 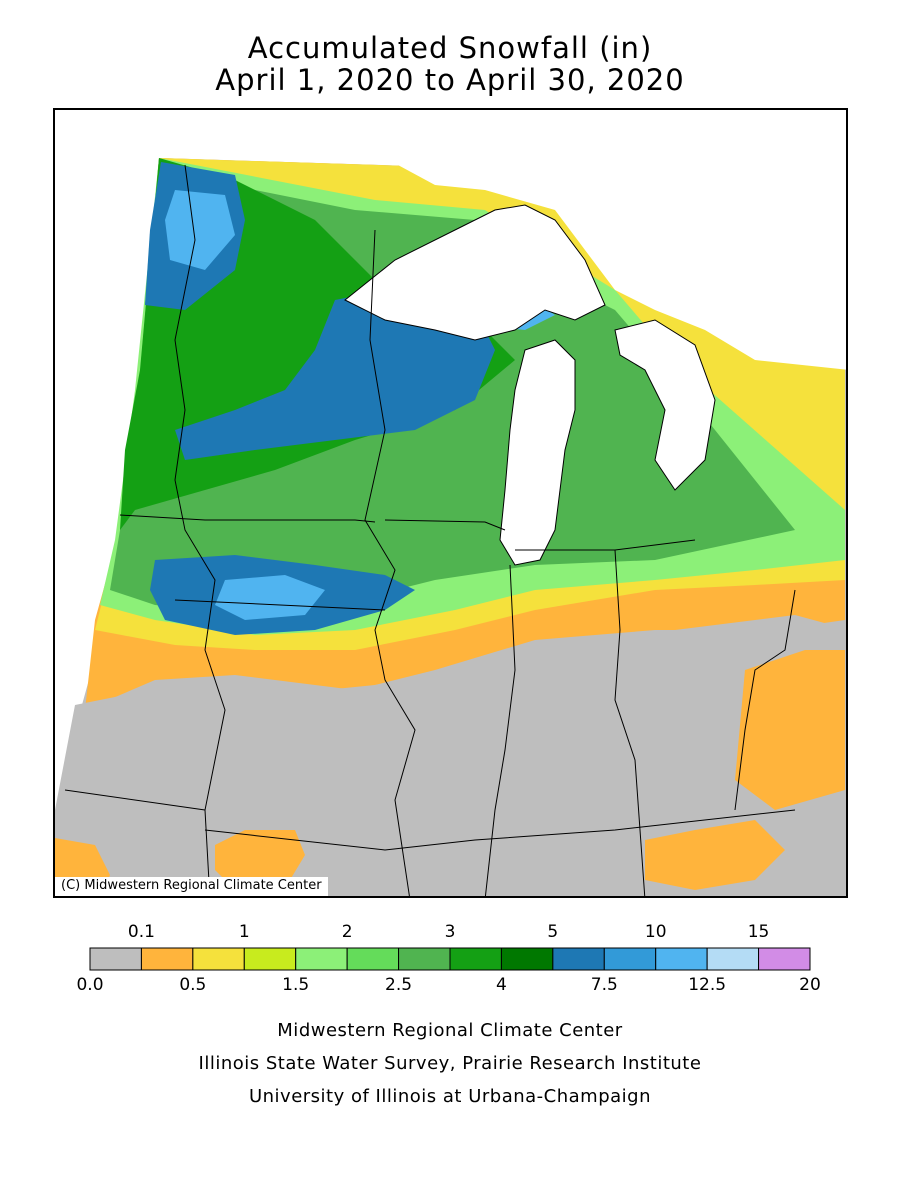 I want to click on color-legend: 0.1 1 2 3 5 10 15 0.0 0.5 1.5 2.5 4 7.5 12.5 20, so click(x=450, y=960).